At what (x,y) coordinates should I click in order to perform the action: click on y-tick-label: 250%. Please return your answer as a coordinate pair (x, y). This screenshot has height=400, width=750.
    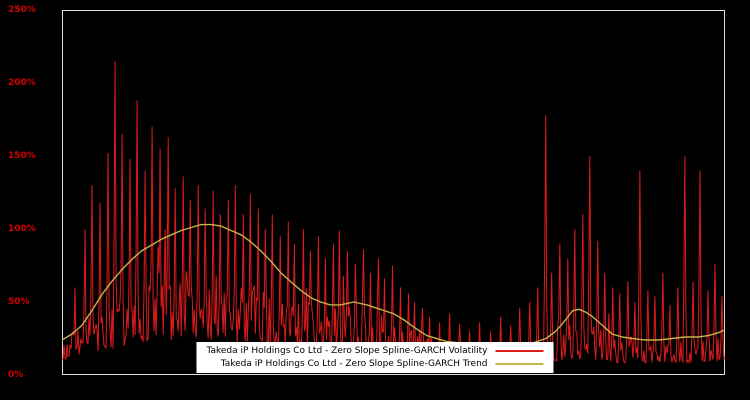
    Looking at the image, I should click on (22, 10).